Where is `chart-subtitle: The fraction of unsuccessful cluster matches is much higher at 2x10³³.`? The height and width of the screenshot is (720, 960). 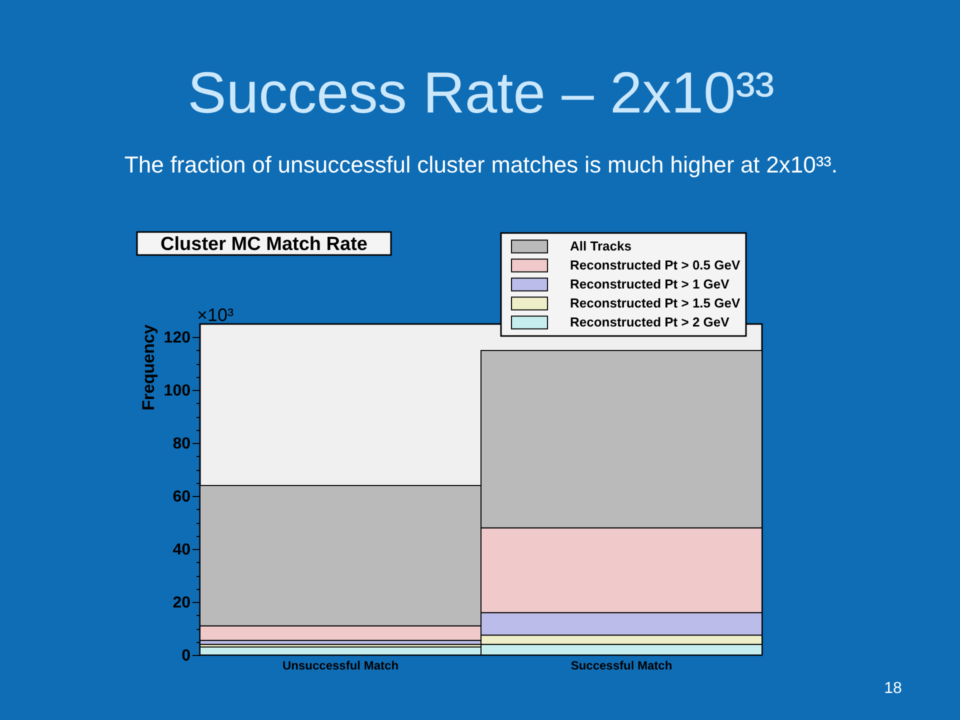
chart-subtitle: The fraction of unsuccessful cluster matches is much higher at 2x10³³. is located at coordinates (481, 164).